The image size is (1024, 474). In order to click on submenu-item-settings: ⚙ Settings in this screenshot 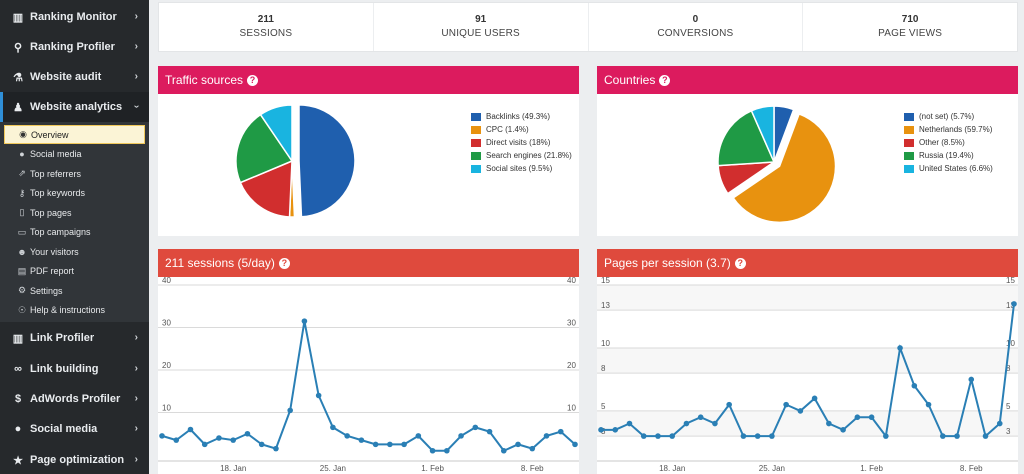, I will do `click(74, 290)`.